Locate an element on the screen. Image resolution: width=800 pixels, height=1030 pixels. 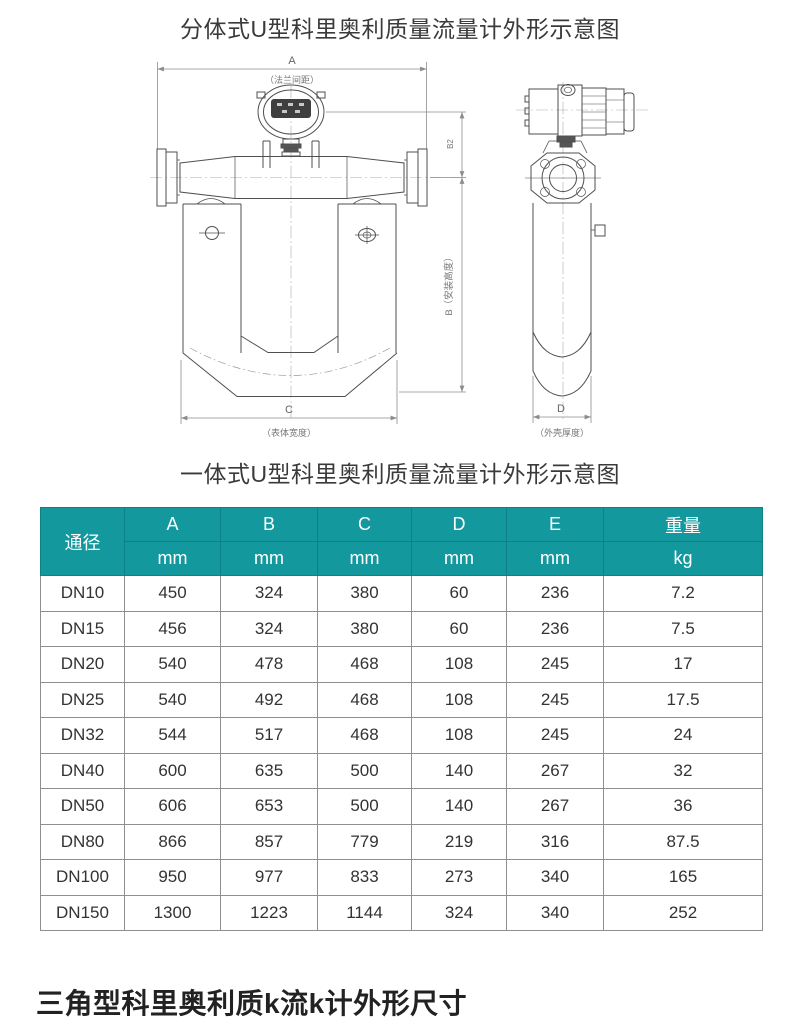
cell-dn: DN10 is located at coordinates (82, 593).